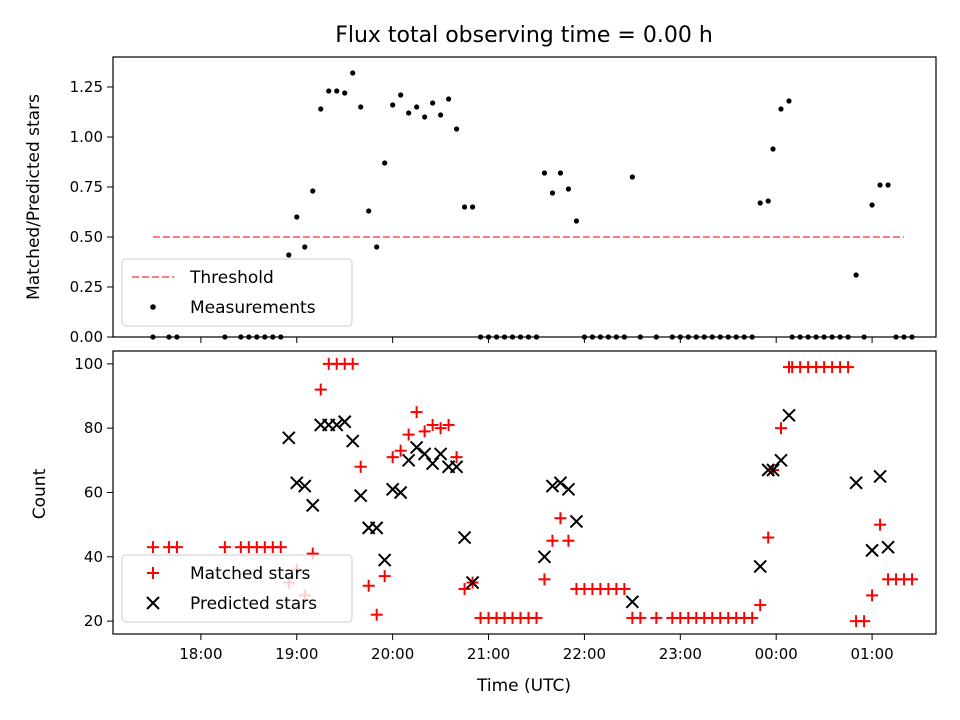 The image size is (960, 720). What do you see at coordinates (231, 278) in the screenshot?
I see `legend-threshold-label: Threshold` at bounding box center [231, 278].